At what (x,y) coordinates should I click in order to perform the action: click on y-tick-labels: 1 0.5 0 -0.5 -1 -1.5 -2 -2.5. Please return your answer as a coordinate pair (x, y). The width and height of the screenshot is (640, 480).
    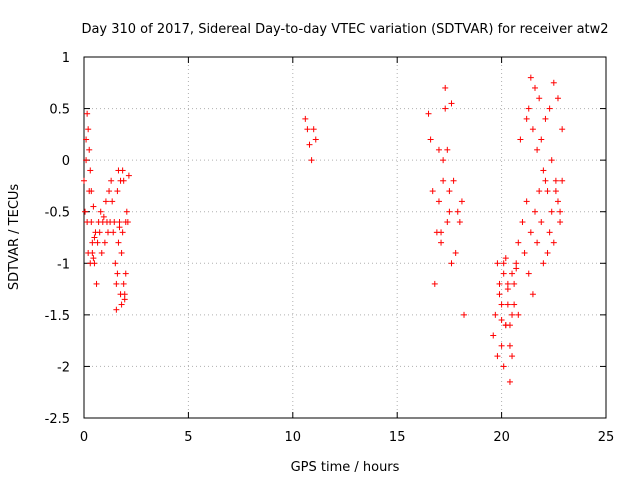
    Looking at the image, I should click on (57, 239).